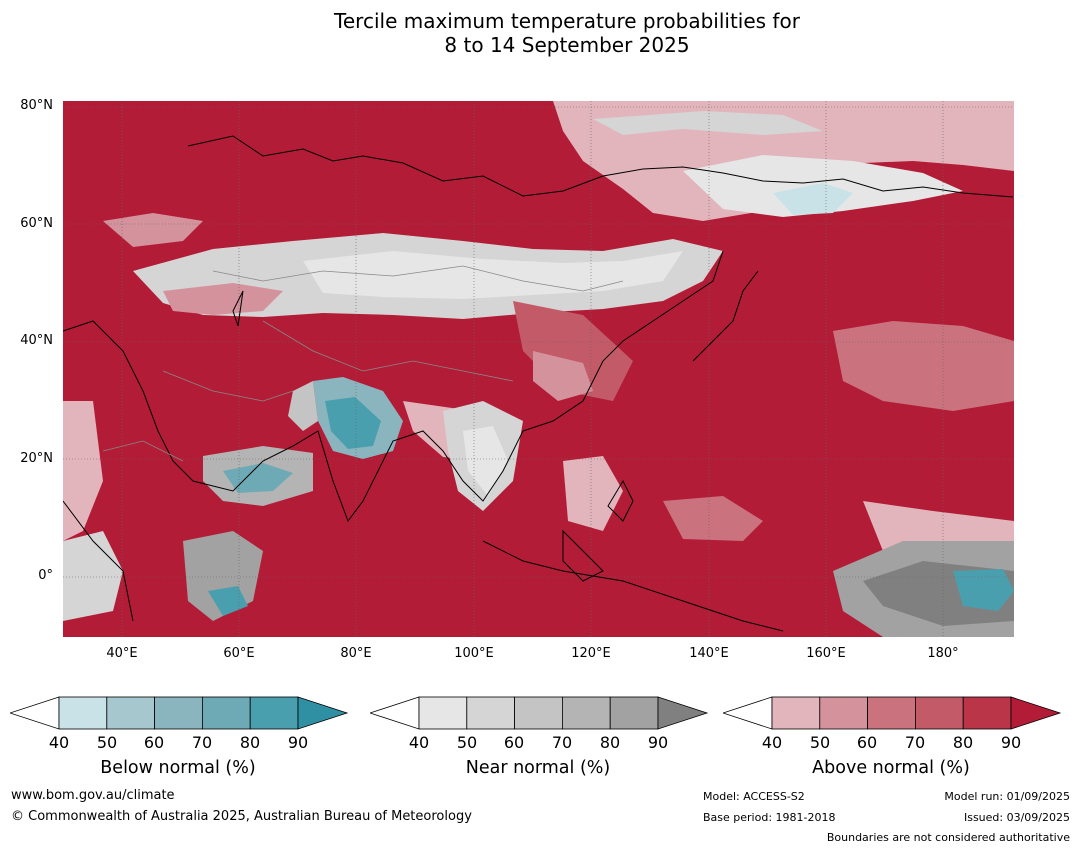  Describe the element at coordinates (709, 653) in the screenshot. I see `lon-label-140e: 140°E` at that location.